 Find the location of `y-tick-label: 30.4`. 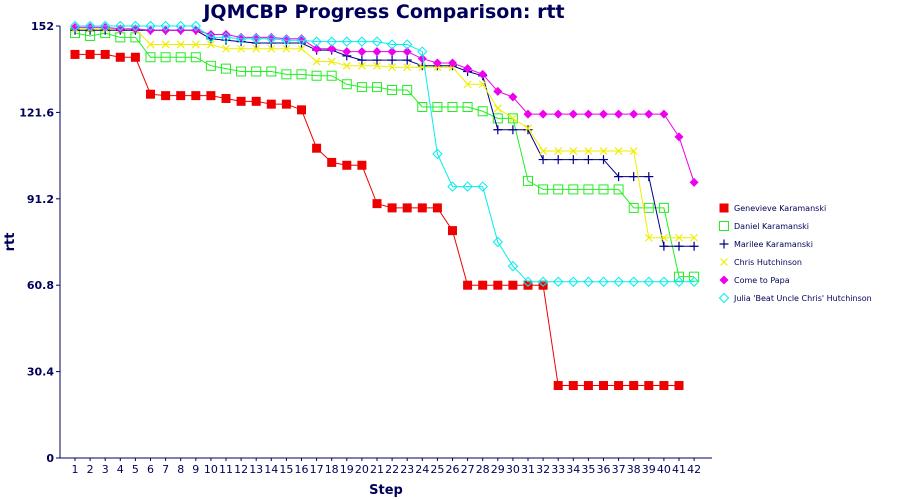

y-tick-label: 30.4 is located at coordinates (40, 372).